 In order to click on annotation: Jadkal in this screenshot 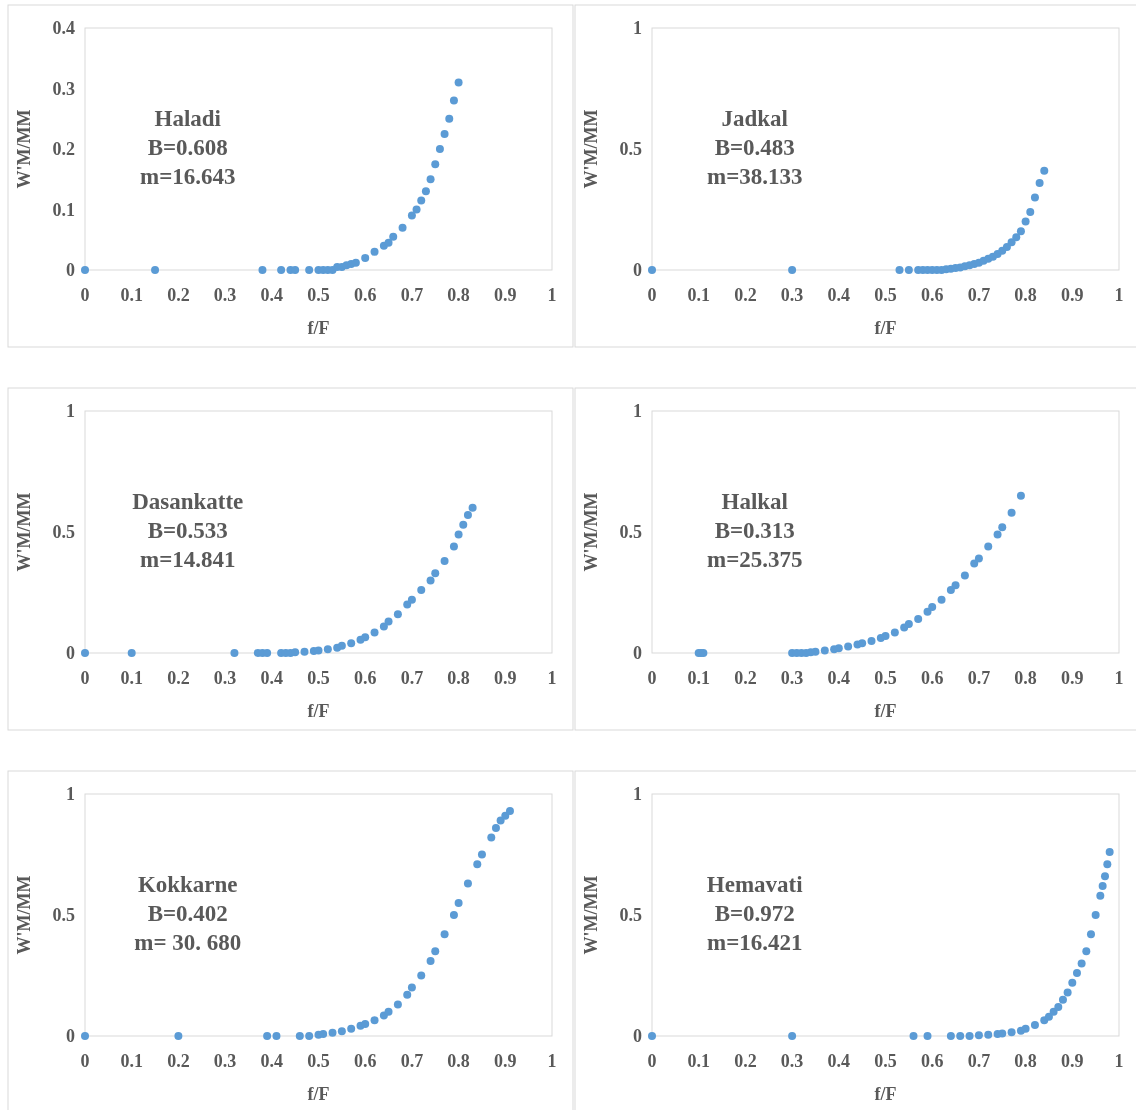, I will do `click(754, 118)`.